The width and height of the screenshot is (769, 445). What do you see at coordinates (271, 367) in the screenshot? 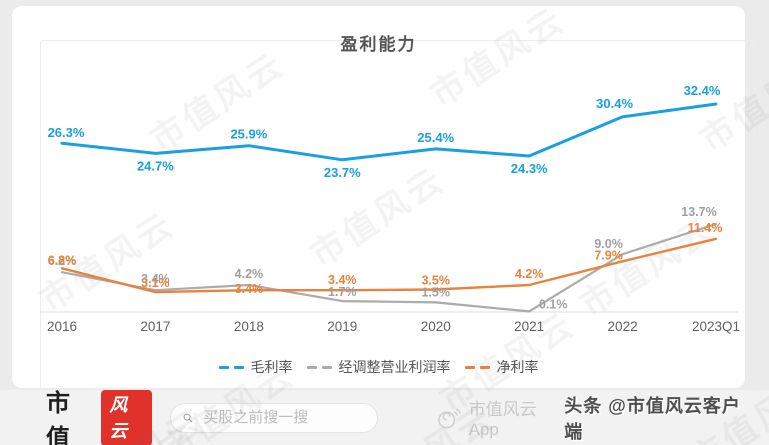
I see `legend-label: 毛利率` at bounding box center [271, 367].